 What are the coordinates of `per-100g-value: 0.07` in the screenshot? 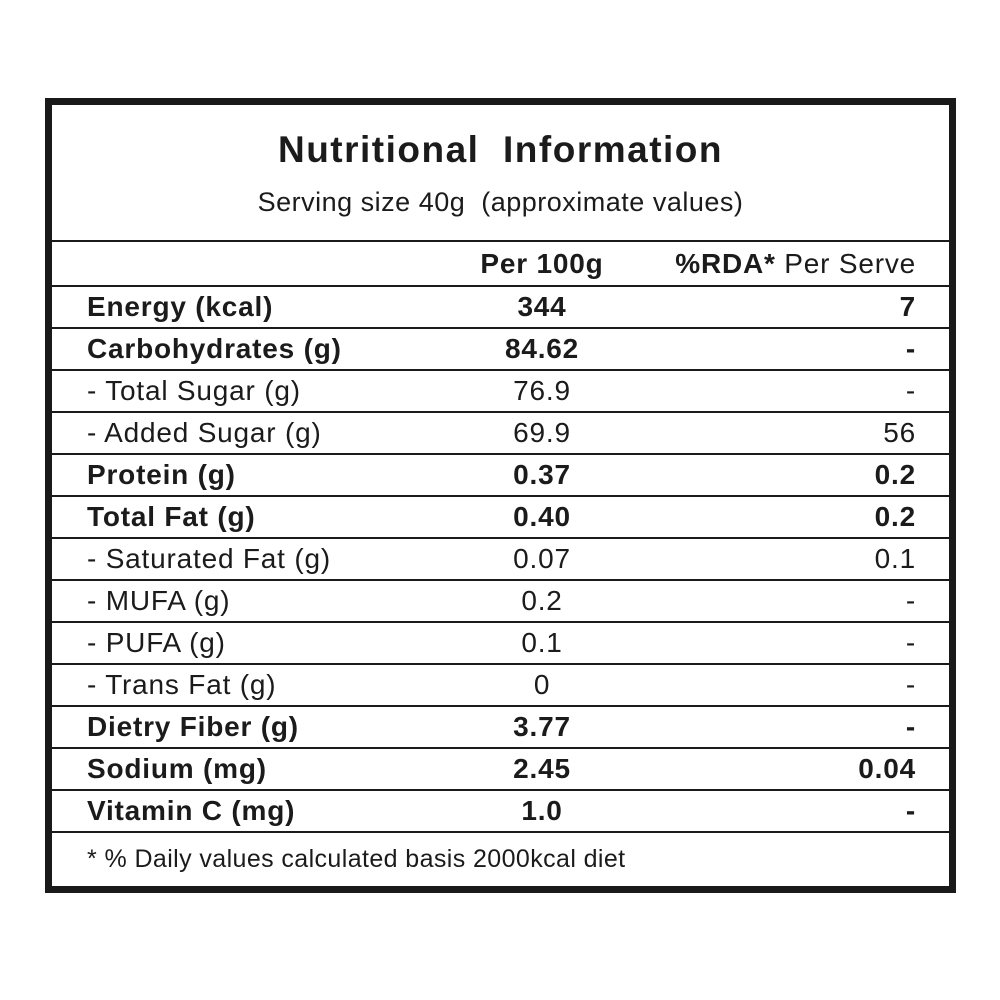 It's located at (542, 558).